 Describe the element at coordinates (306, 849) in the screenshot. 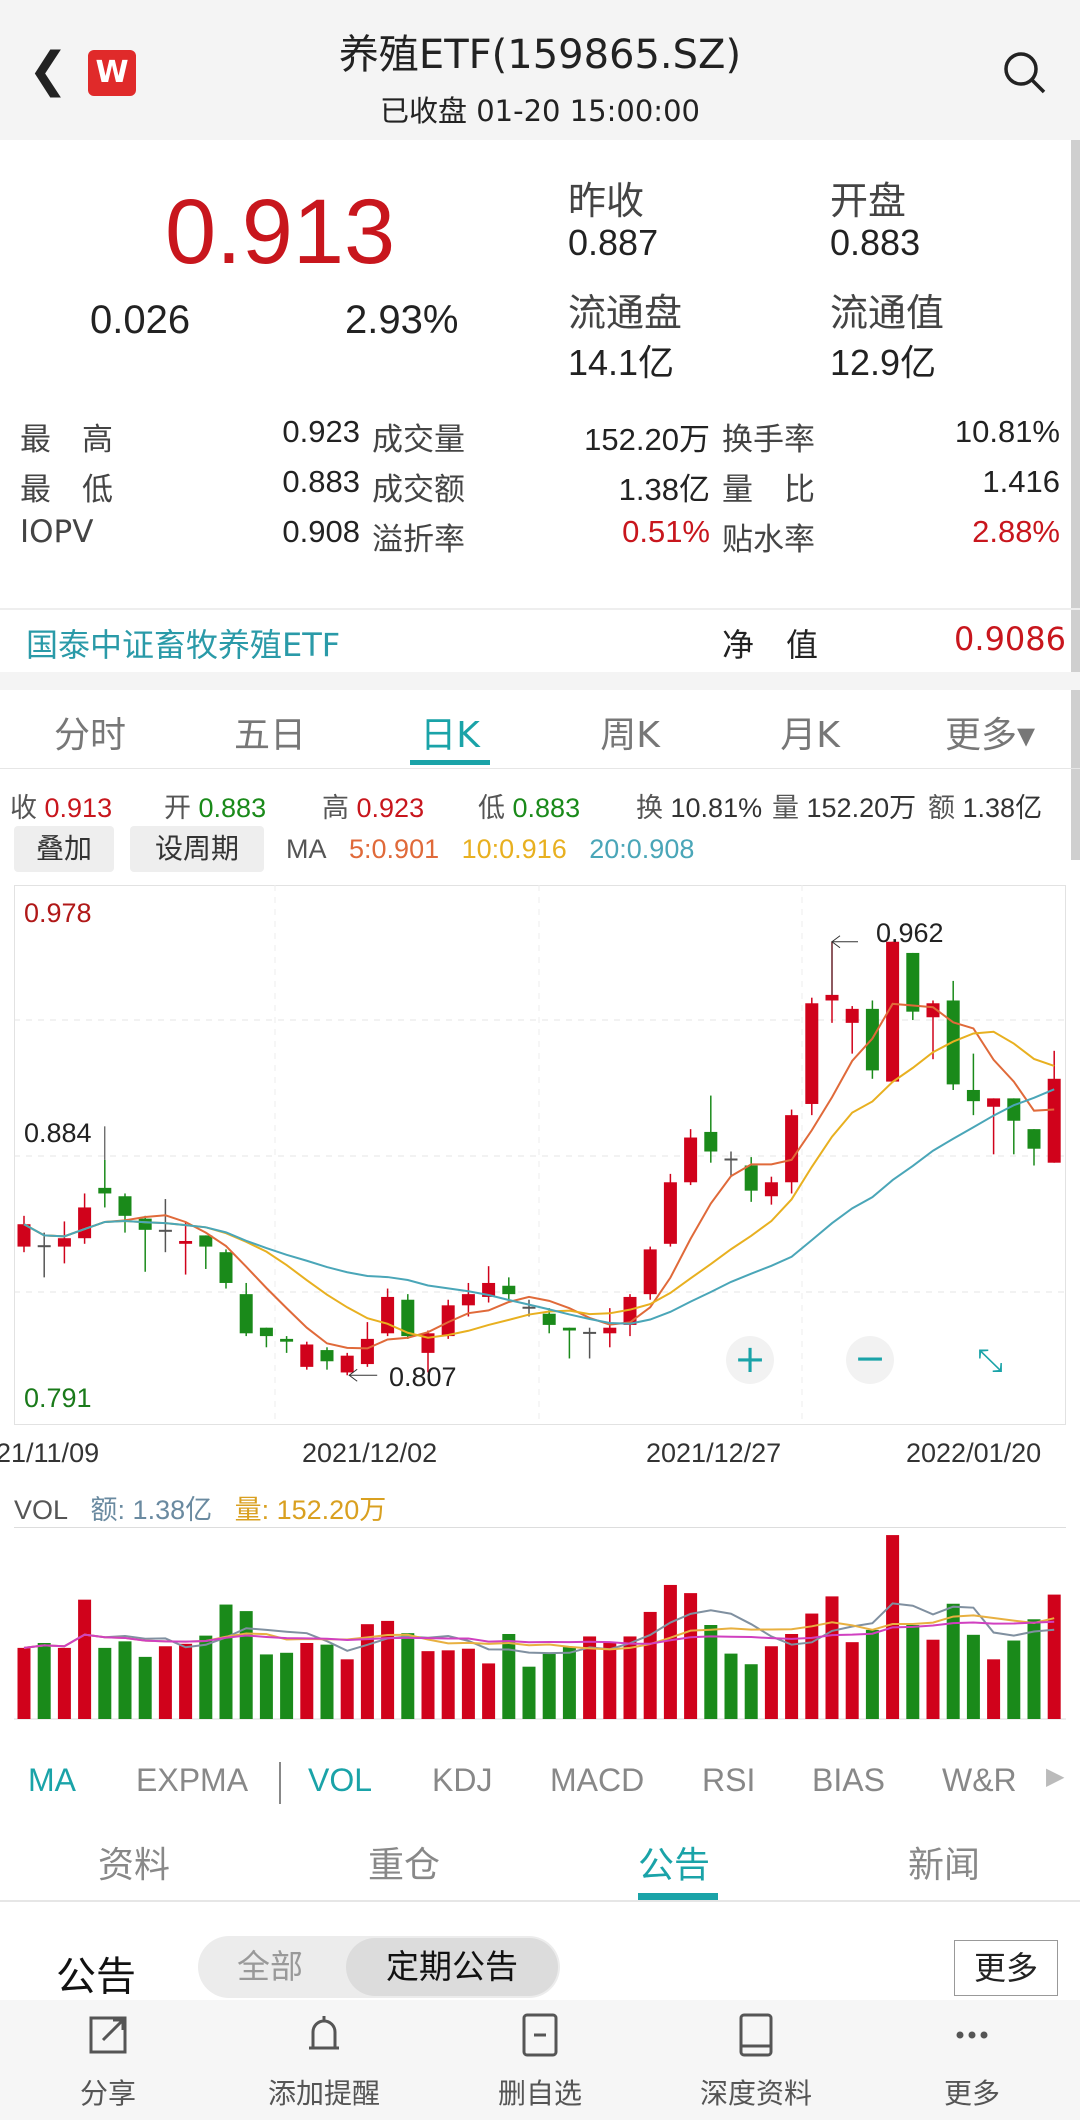

I see `ma-label: MA` at that location.